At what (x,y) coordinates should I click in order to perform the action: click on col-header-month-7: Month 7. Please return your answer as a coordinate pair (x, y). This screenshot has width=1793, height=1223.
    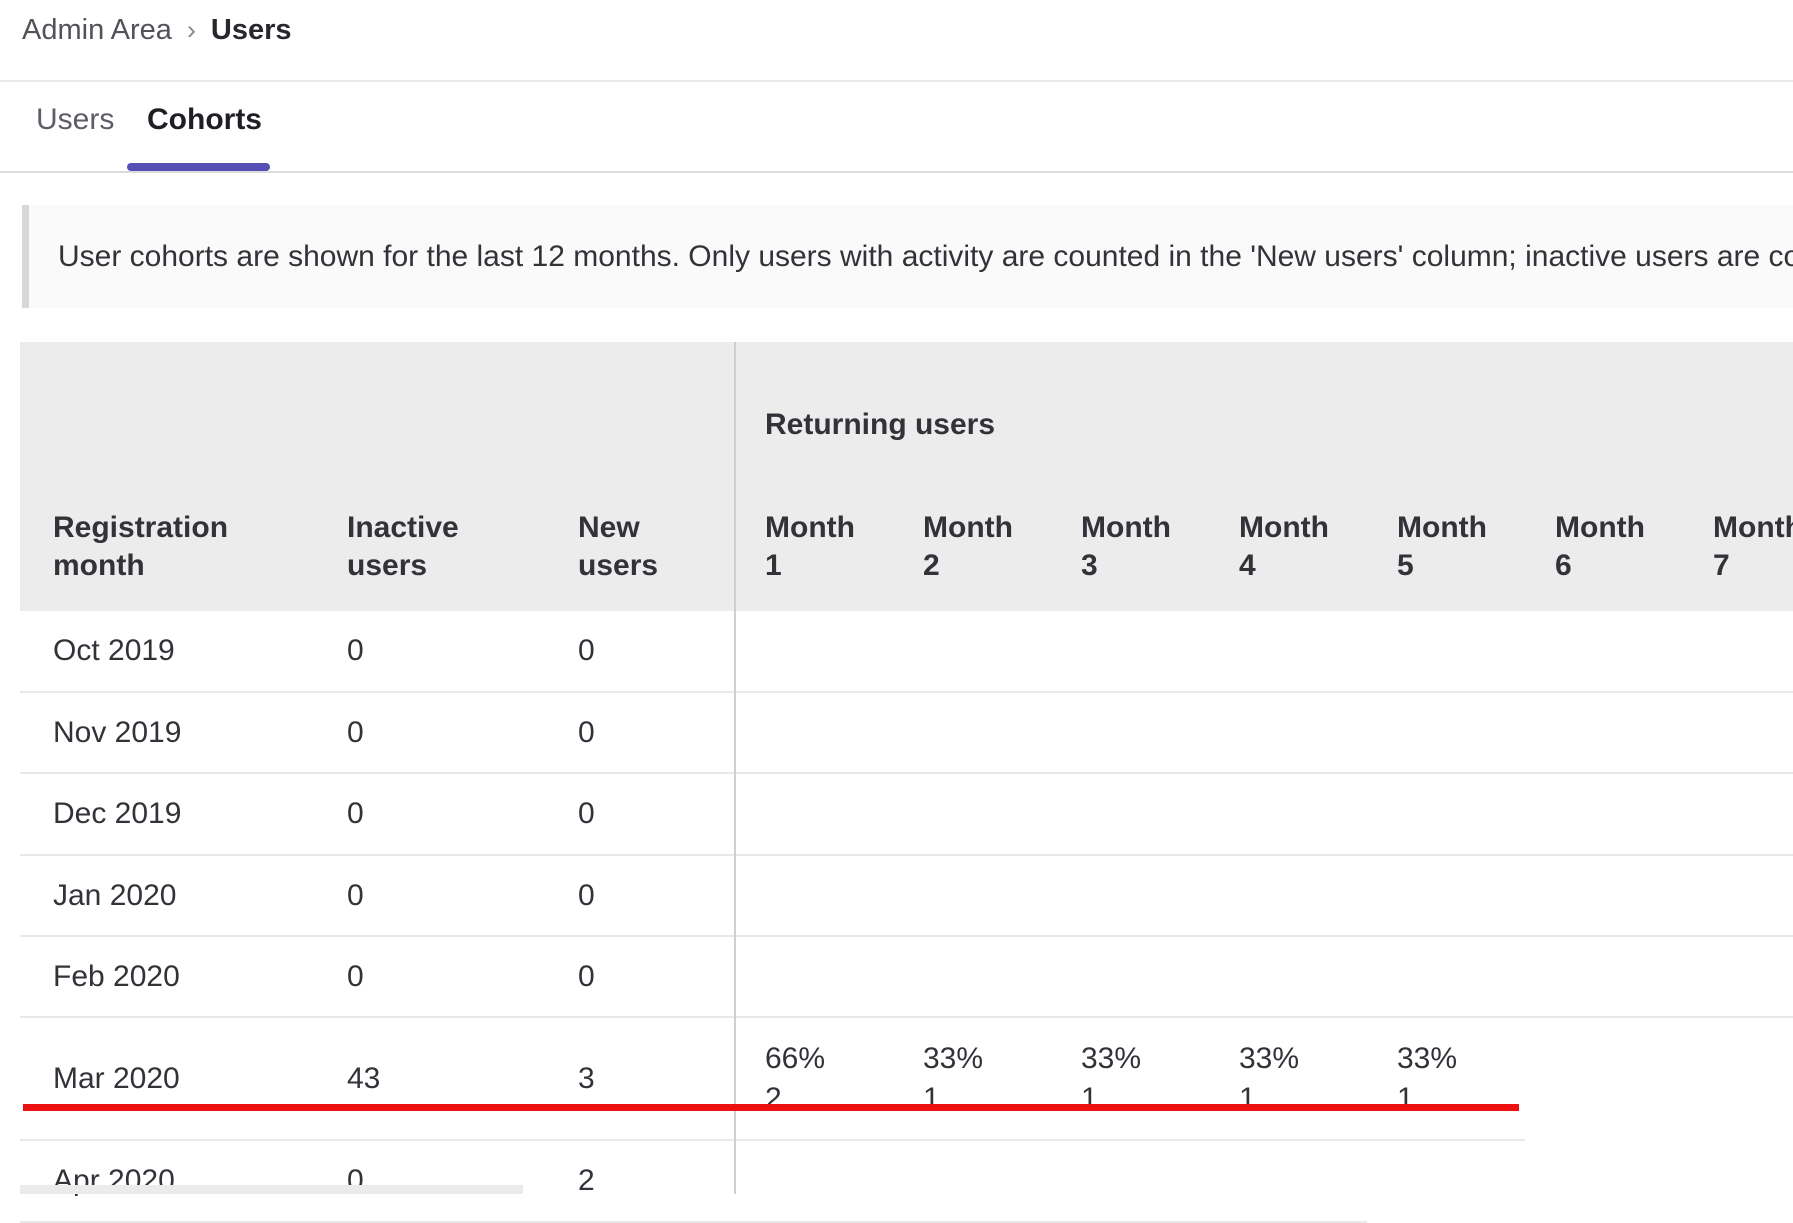
    Looking at the image, I should click on (1738, 532).